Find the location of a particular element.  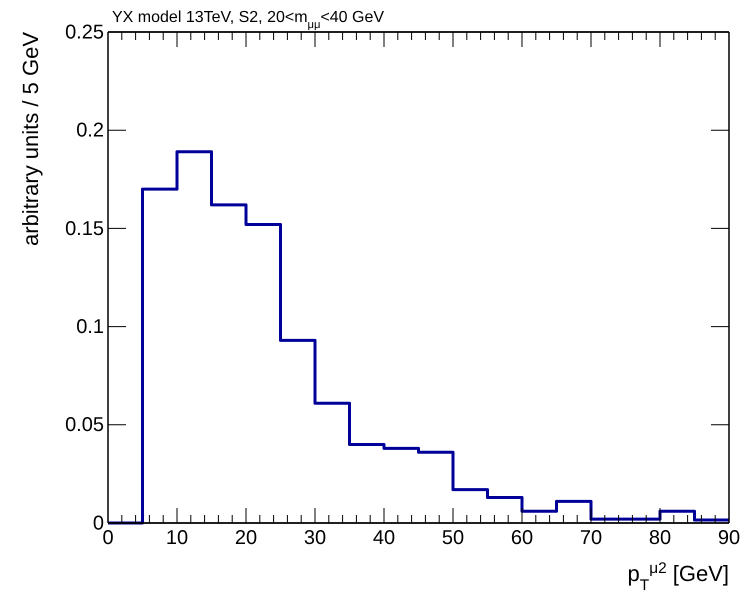

x-tick-label: 20 is located at coordinates (246, 538).